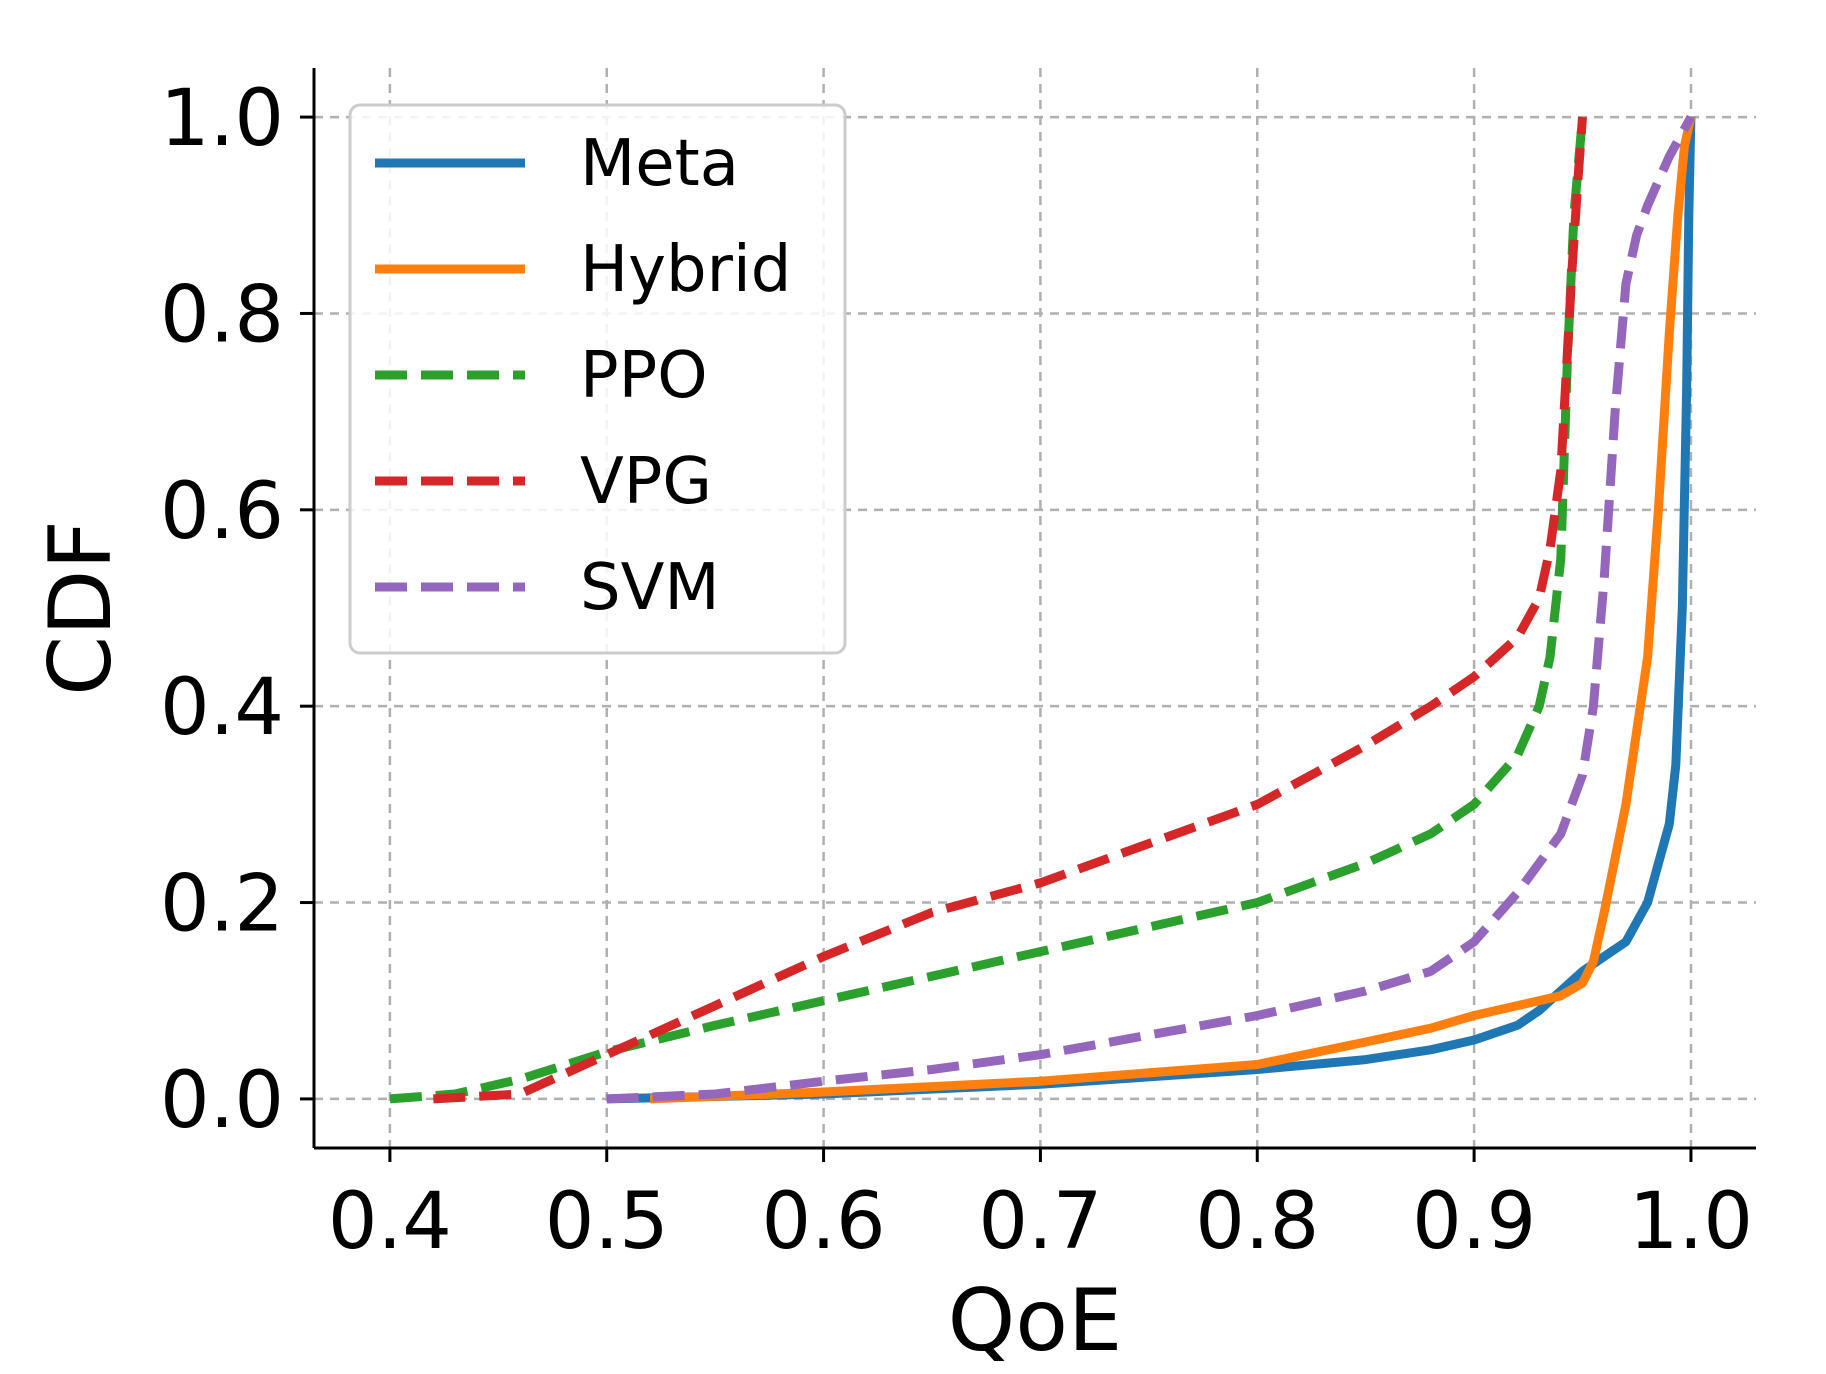 This screenshot has width=1826, height=1374. Describe the element at coordinates (222, 315) in the screenshot. I see `y-tick-label: 0.8` at that location.